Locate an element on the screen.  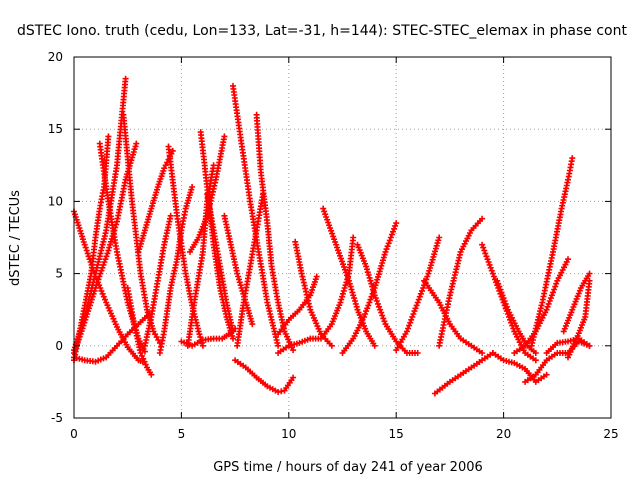
y-tick-label: 5 is located at coordinates (59, 274).